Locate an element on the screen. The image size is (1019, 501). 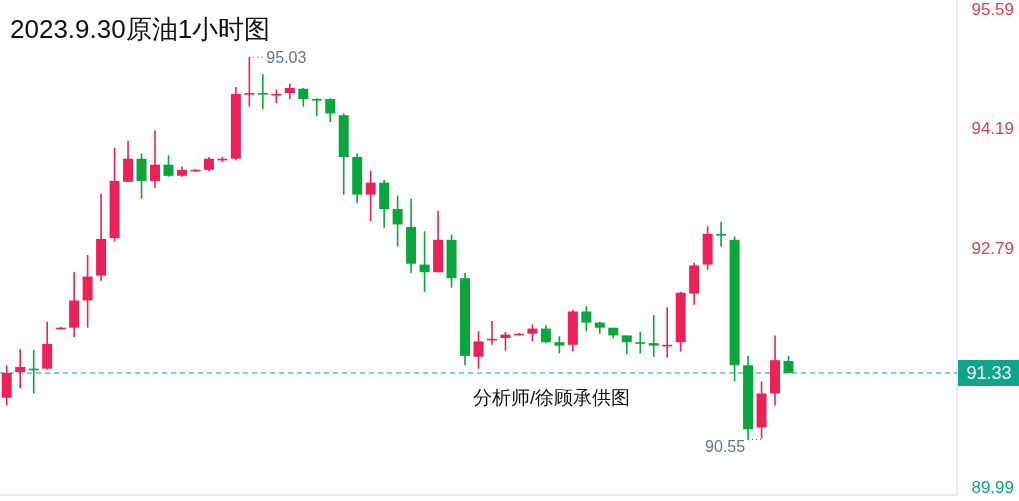
y-tick-label: 92.79 is located at coordinates (992, 248).